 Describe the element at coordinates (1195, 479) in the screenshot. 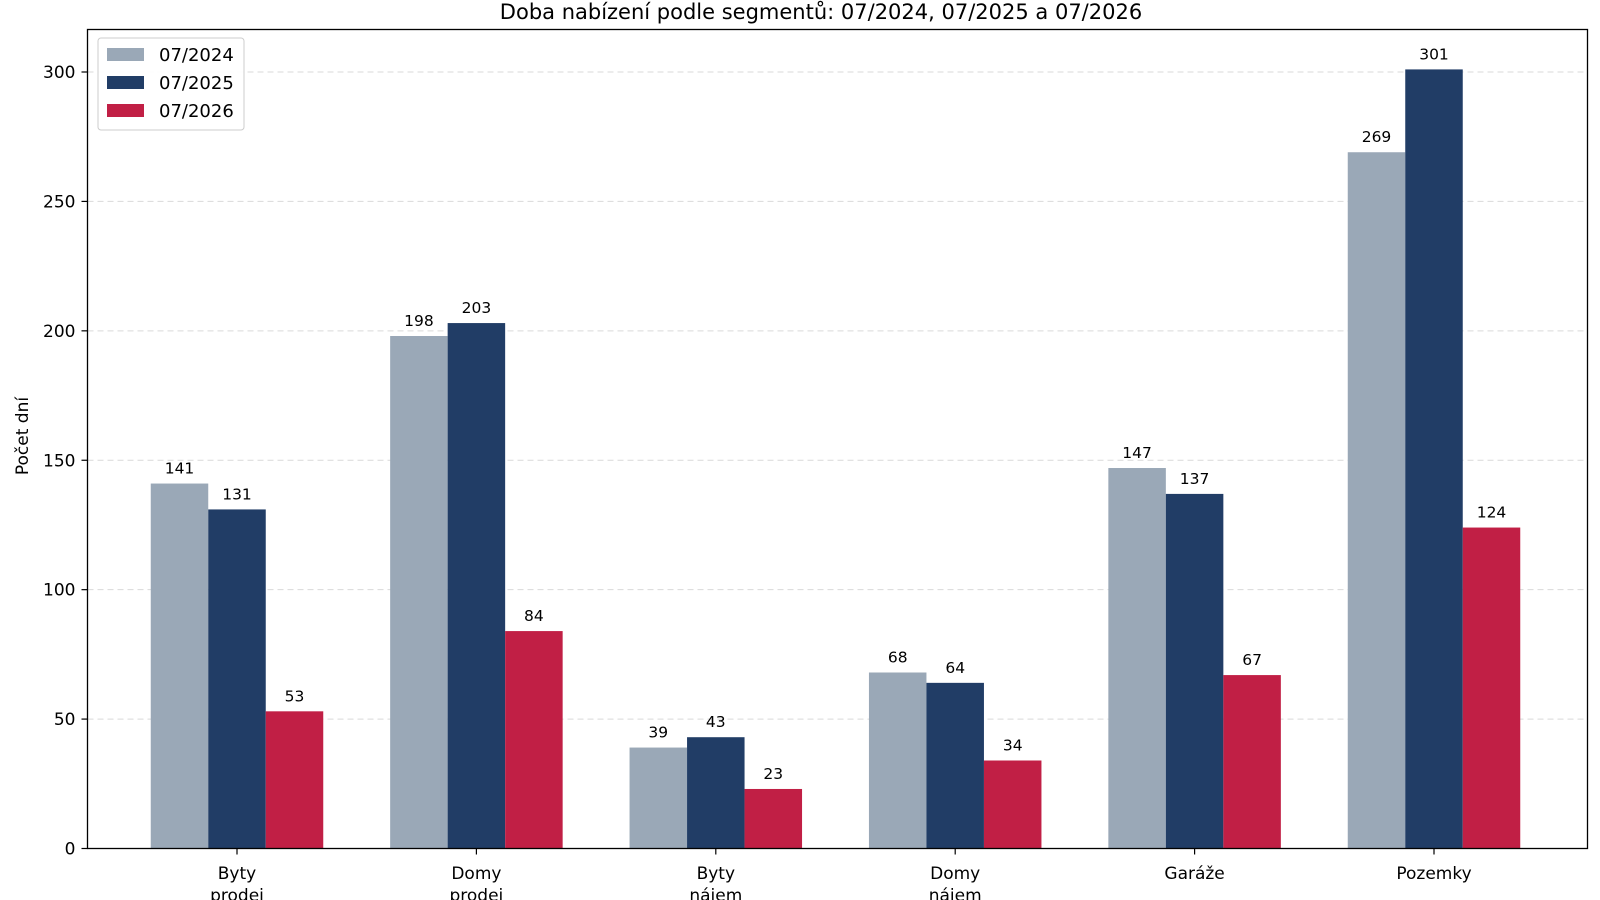

I see `bar-value-label: 137` at that location.